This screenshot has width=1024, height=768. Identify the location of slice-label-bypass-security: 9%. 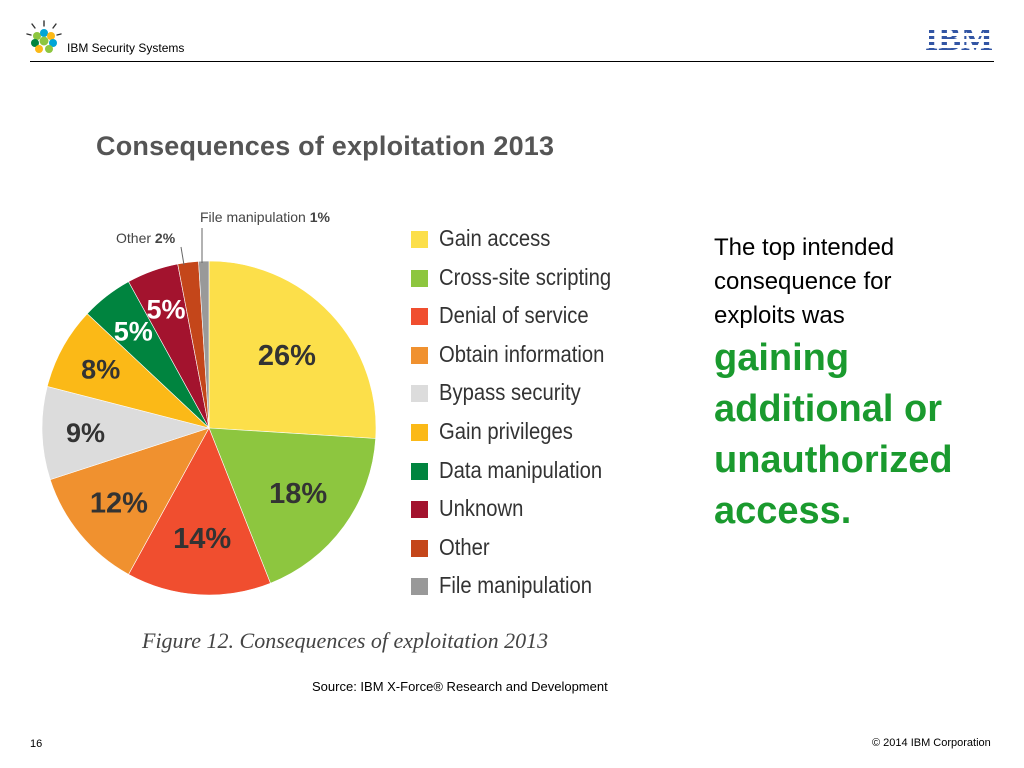
(85, 433).